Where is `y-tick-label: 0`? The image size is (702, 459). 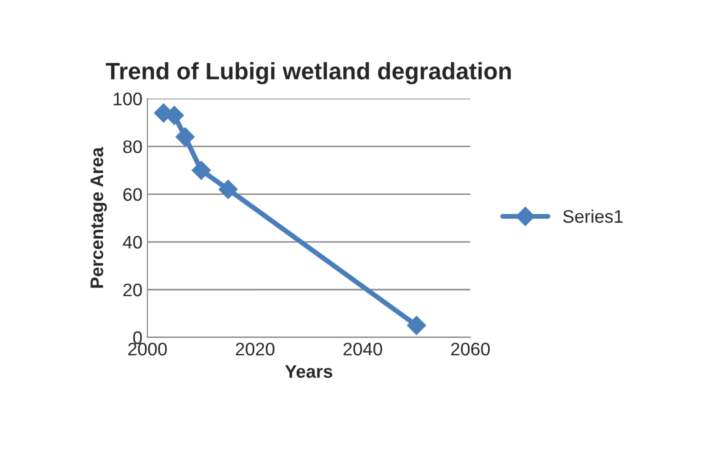
y-tick-label: 0 is located at coordinates (137, 337).